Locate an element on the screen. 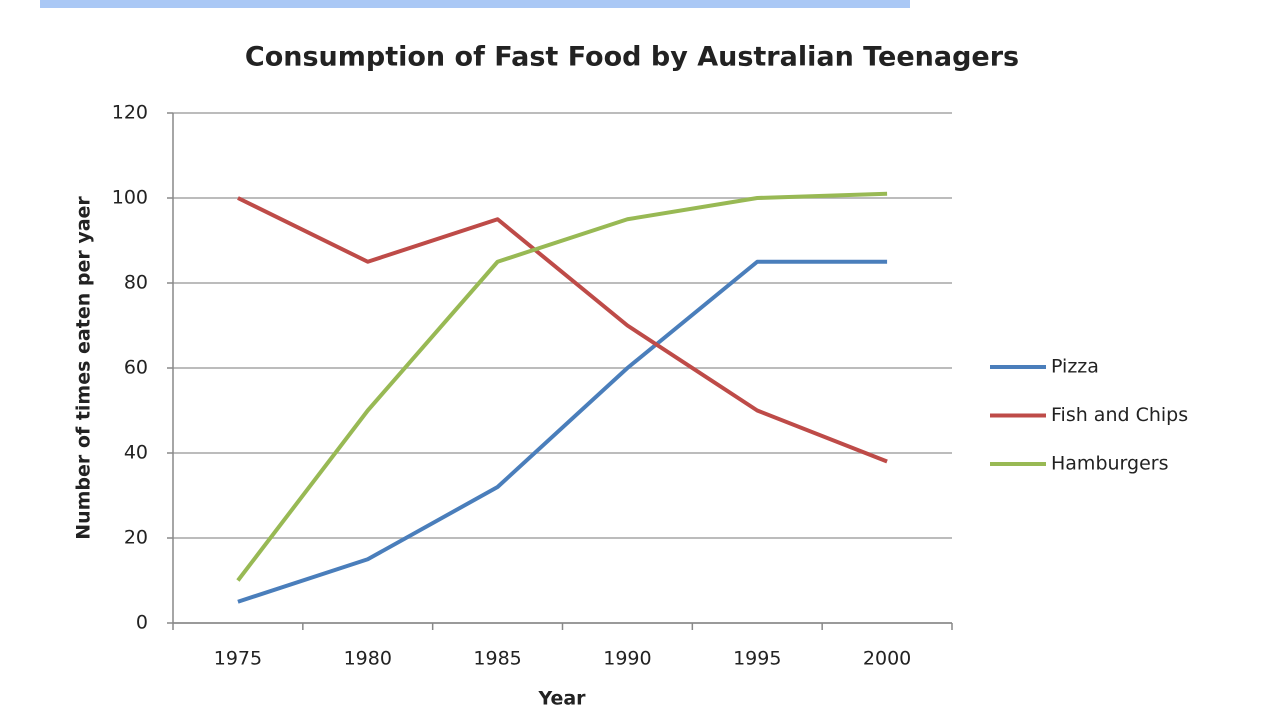 This screenshot has height=724, width=1288. y-tick-label: 0 is located at coordinates (142, 623).